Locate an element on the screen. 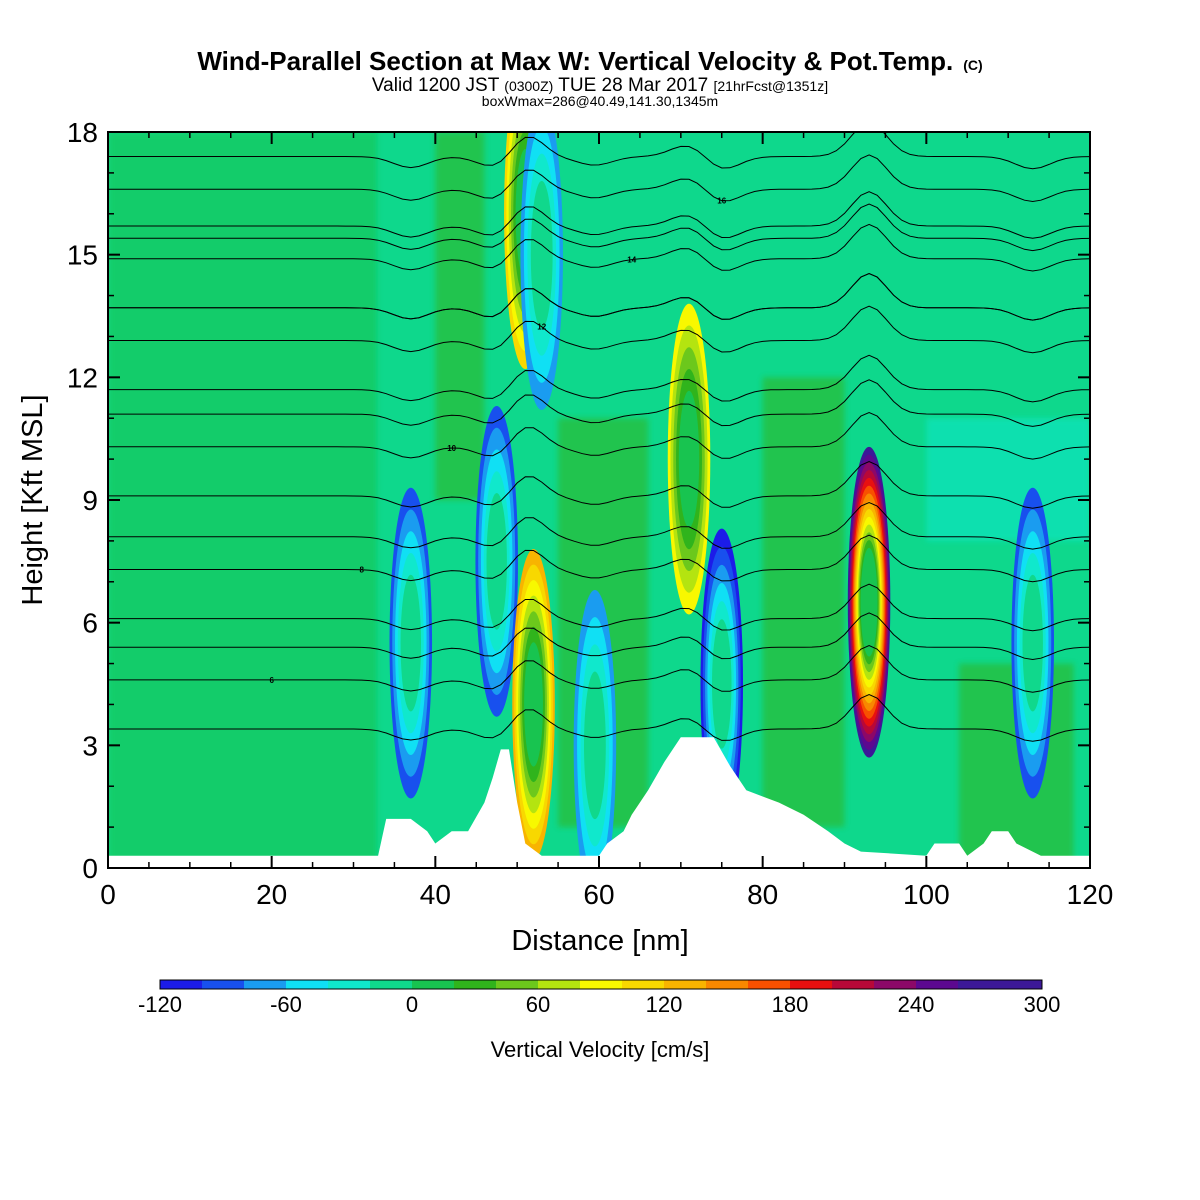 This screenshot has width=1200, height=1200. colorbar-frame is located at coordinates (601, 984).